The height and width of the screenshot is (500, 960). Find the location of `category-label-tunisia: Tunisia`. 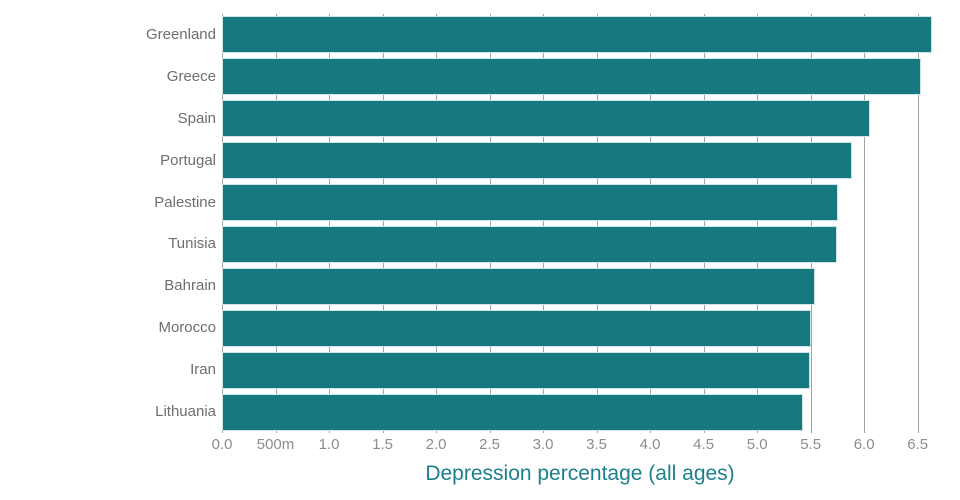

category-label-tunisia: Tunisia is located at coordinates (192, 243).